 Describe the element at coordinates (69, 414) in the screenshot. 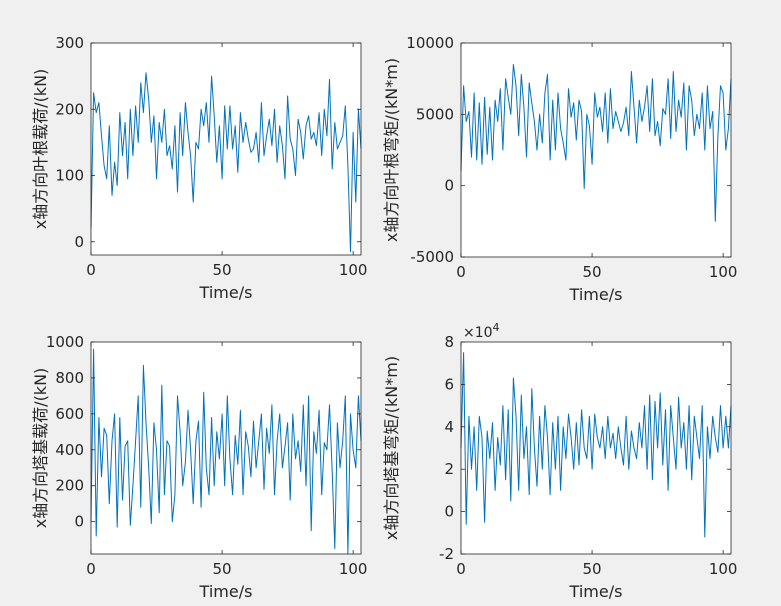

I see `y-tick-label: 600` at that location.